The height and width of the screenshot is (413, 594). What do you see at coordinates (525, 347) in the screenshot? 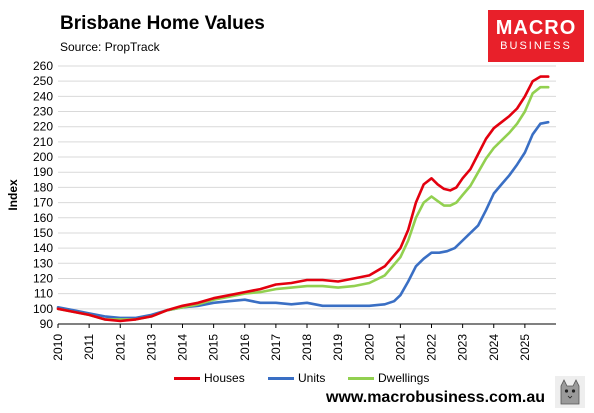
I see `x-tick-label-2025: 2025` at bounding box center [525, 347].